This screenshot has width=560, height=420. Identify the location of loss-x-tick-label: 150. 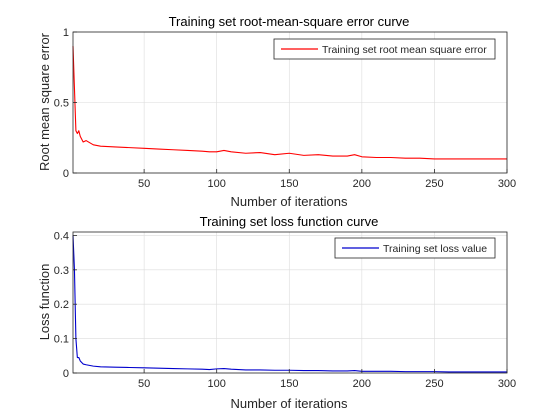
(289, 384).